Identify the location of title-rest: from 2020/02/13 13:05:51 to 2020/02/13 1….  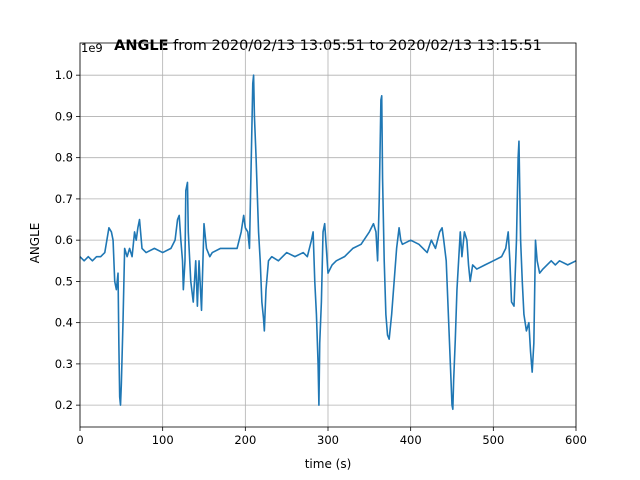
(355, 46).